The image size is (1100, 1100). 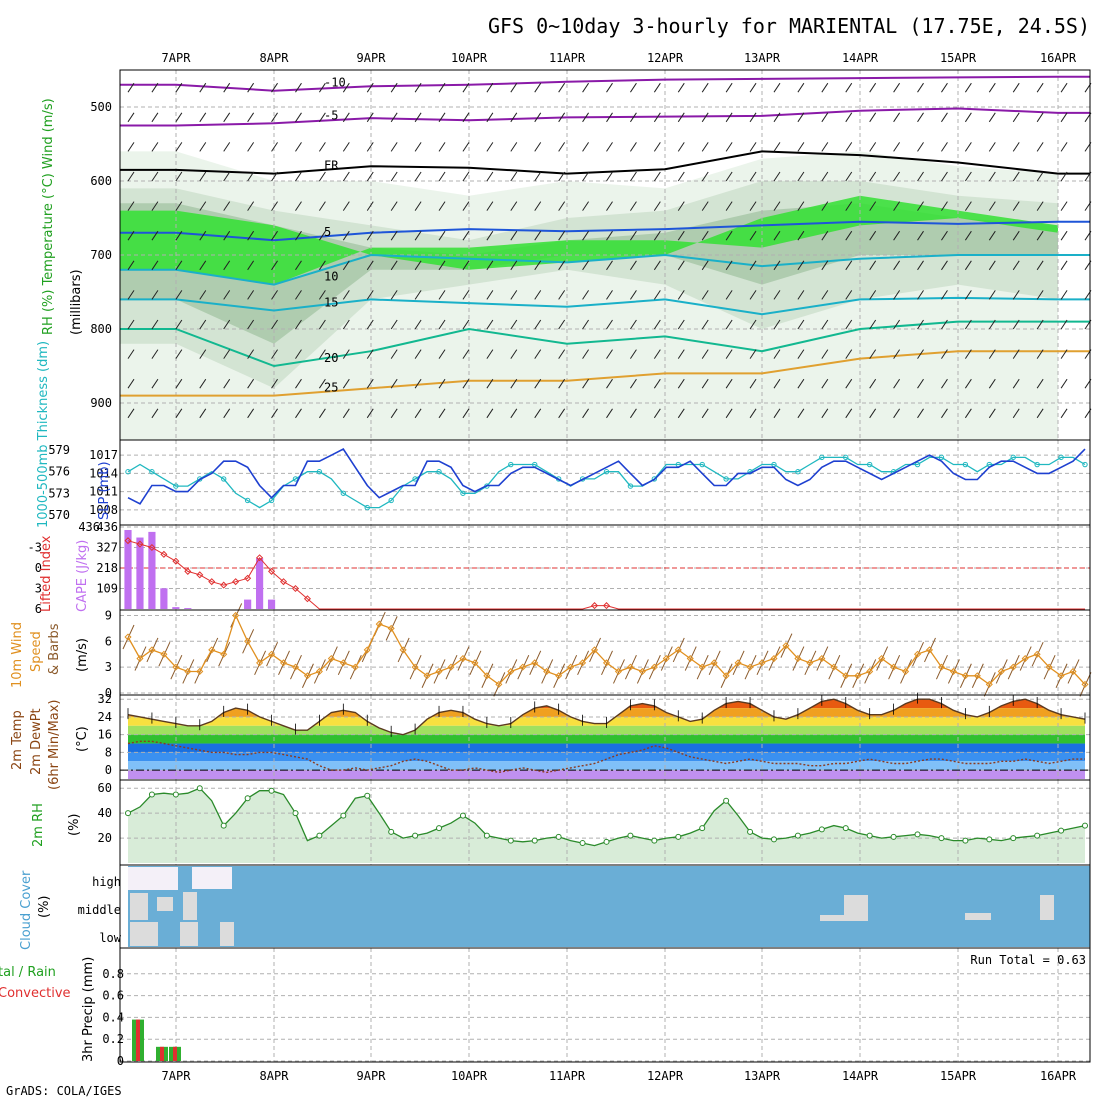 I want to click on wind-ylabel-a: 10m Wind, so click(x=17, y=655).